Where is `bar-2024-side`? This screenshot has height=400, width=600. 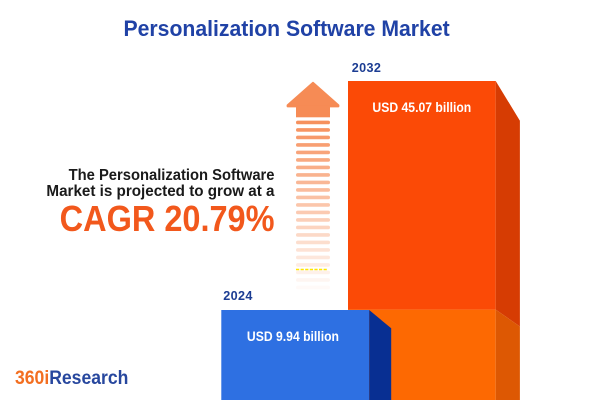
bar-2024-side is located at coordinates (380, 355).